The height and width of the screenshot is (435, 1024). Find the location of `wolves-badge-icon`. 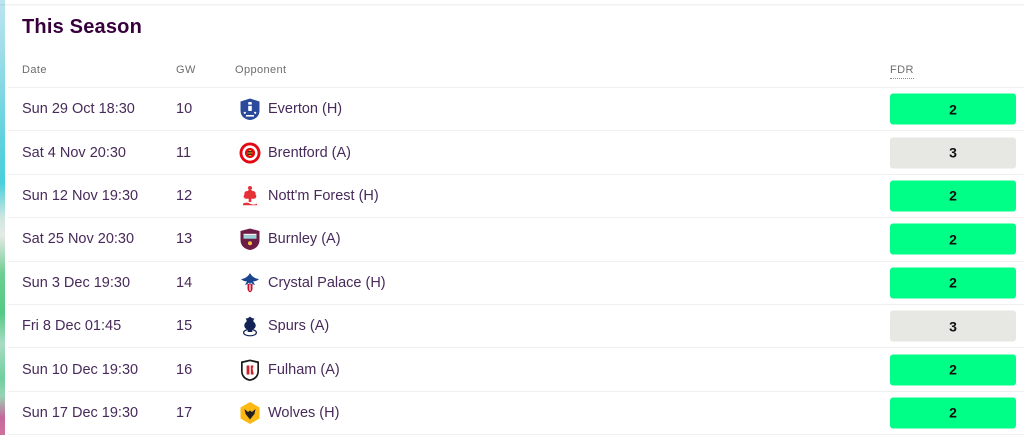

wolves-badge-icon is located at coordinates (250, 413).